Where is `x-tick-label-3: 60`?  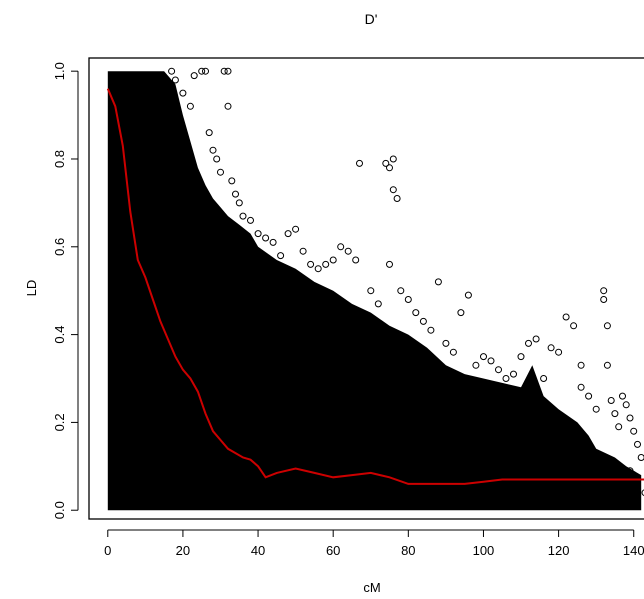 x-tick-label-3: 60 is located at coordinates (333, 550).